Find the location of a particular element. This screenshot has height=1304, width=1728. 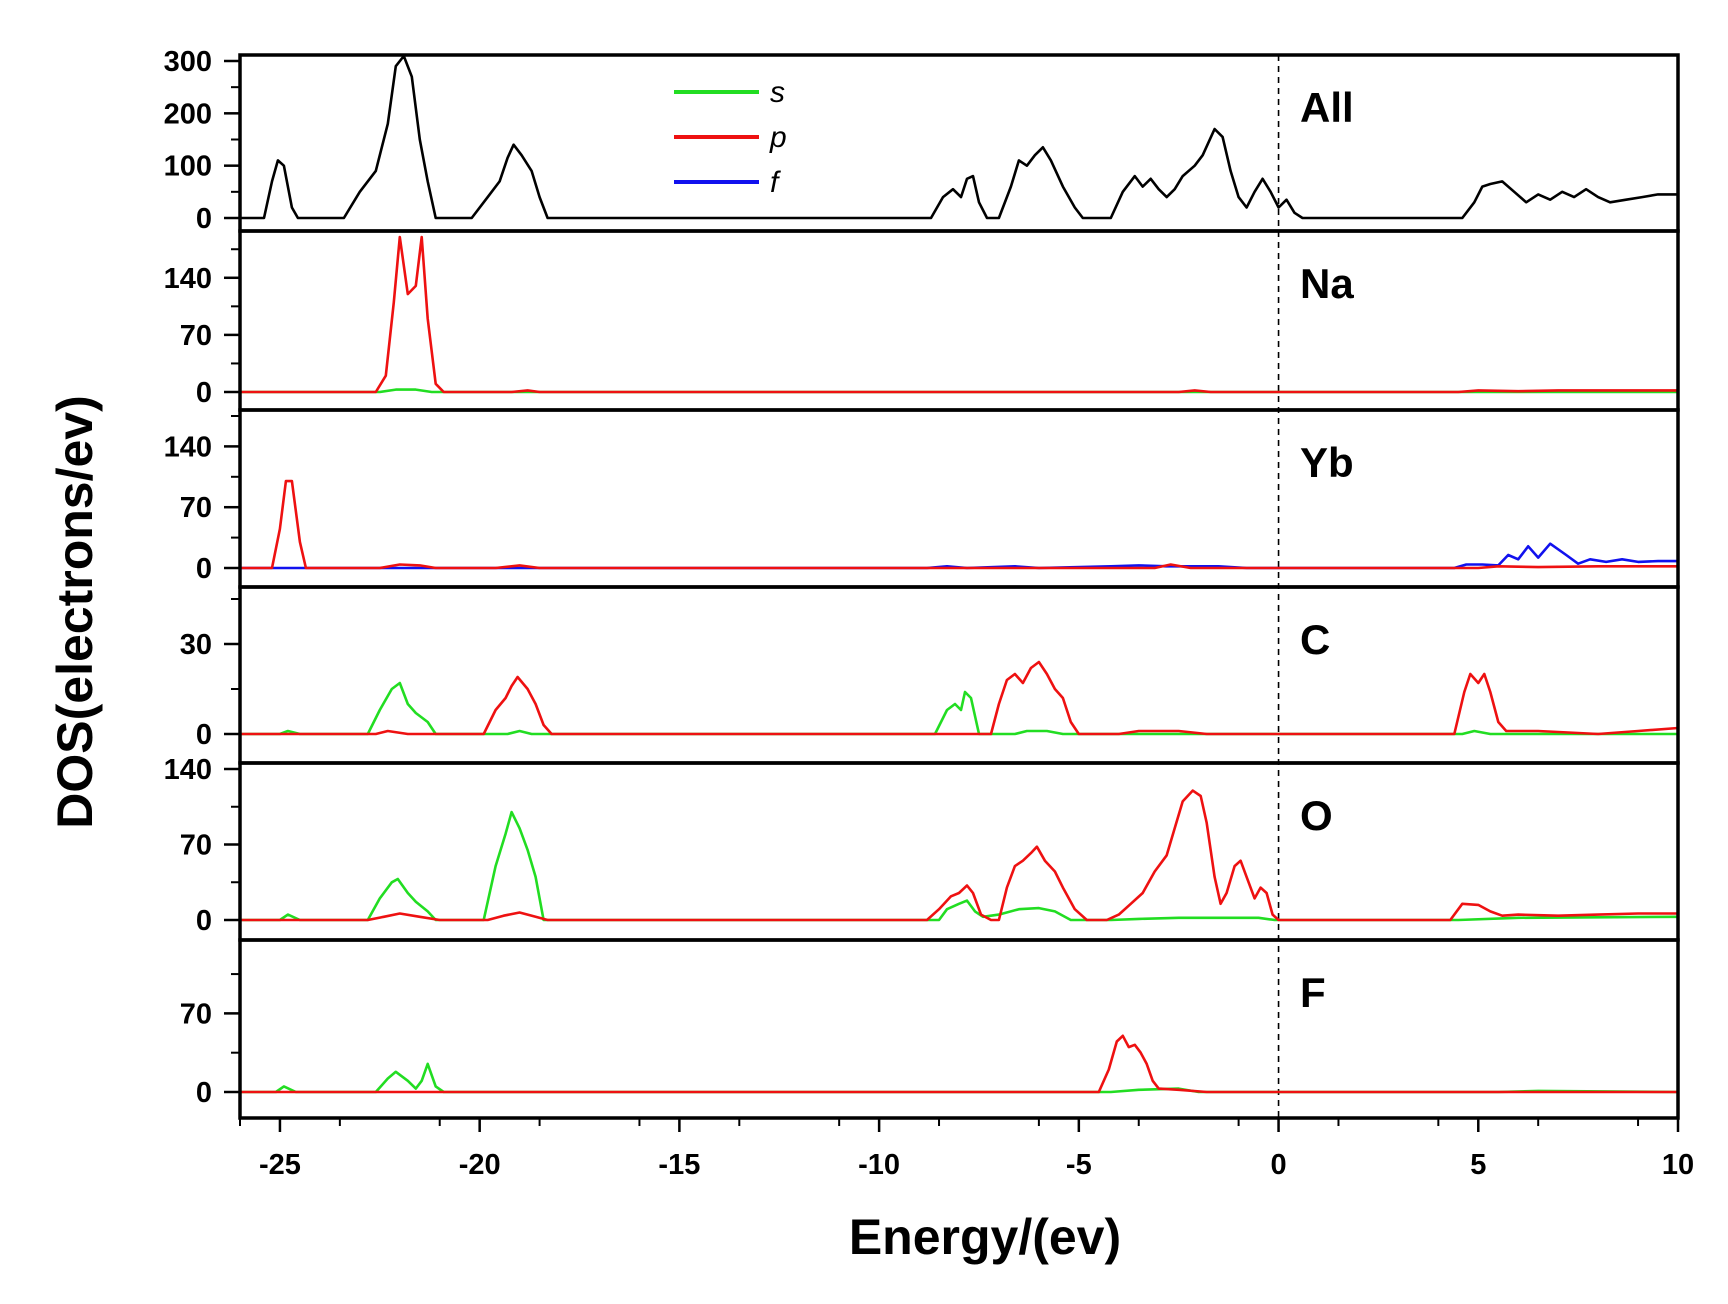

x-tick-label-5: 5 is located at coordinates (1478, 1165).